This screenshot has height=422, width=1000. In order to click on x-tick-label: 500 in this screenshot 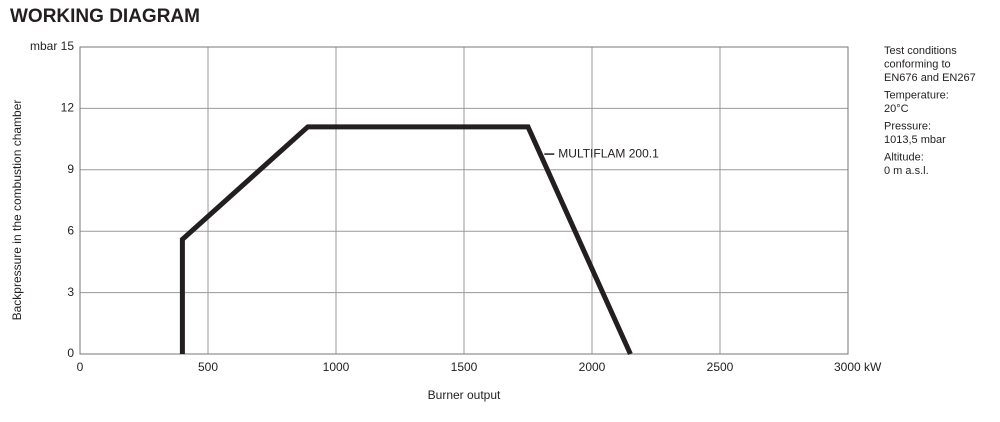, I will do `click(208, 367)`.